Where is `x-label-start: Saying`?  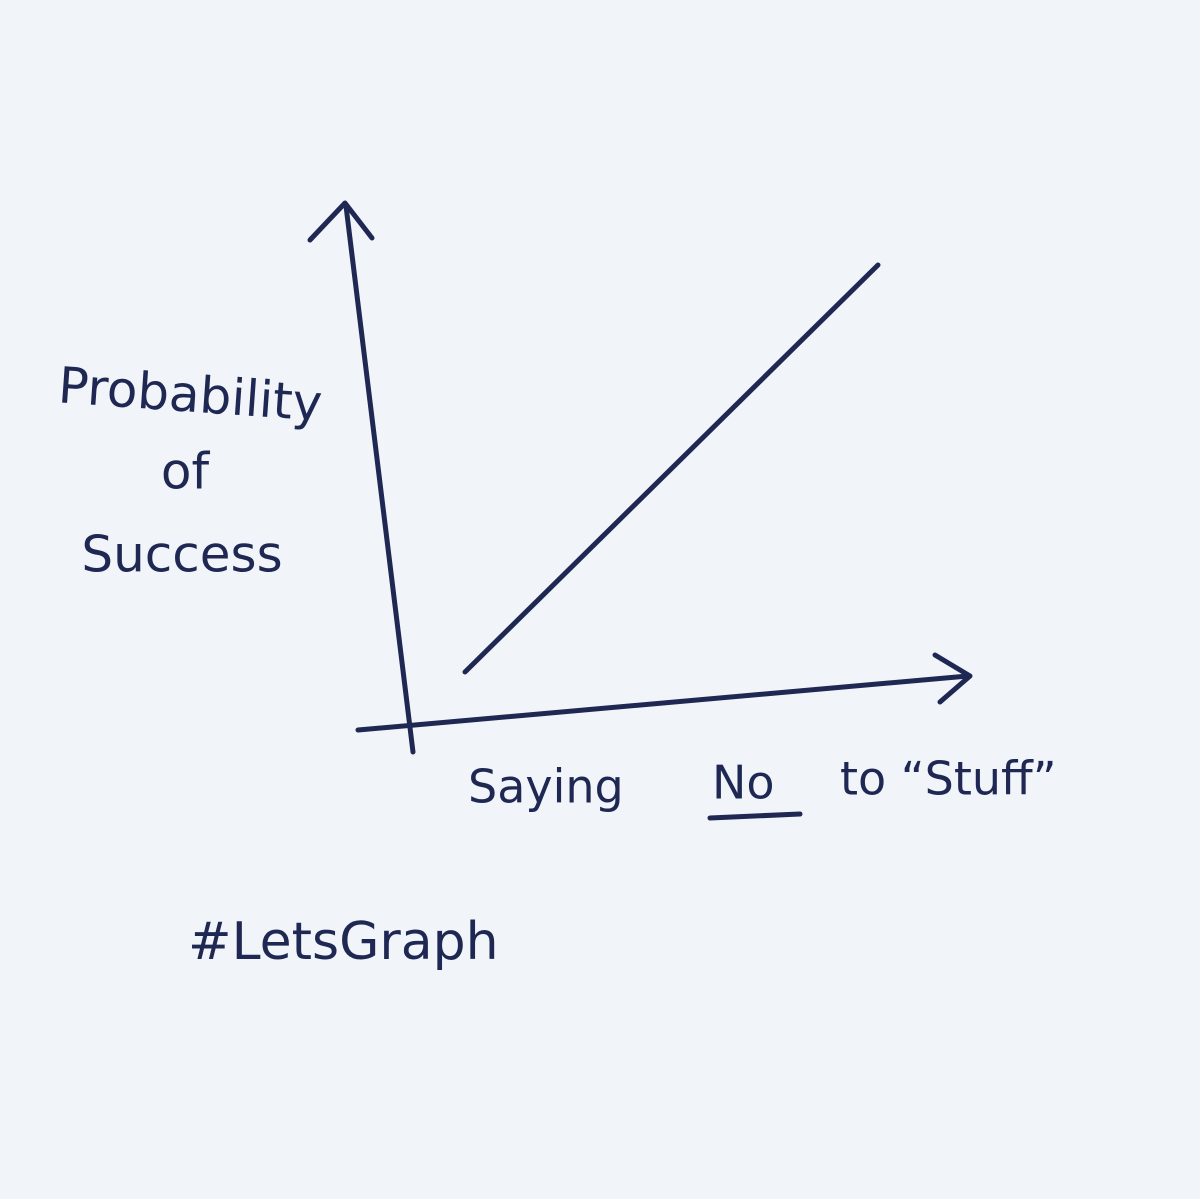 x-label-start: Saying is located at coordinates (546, 787).